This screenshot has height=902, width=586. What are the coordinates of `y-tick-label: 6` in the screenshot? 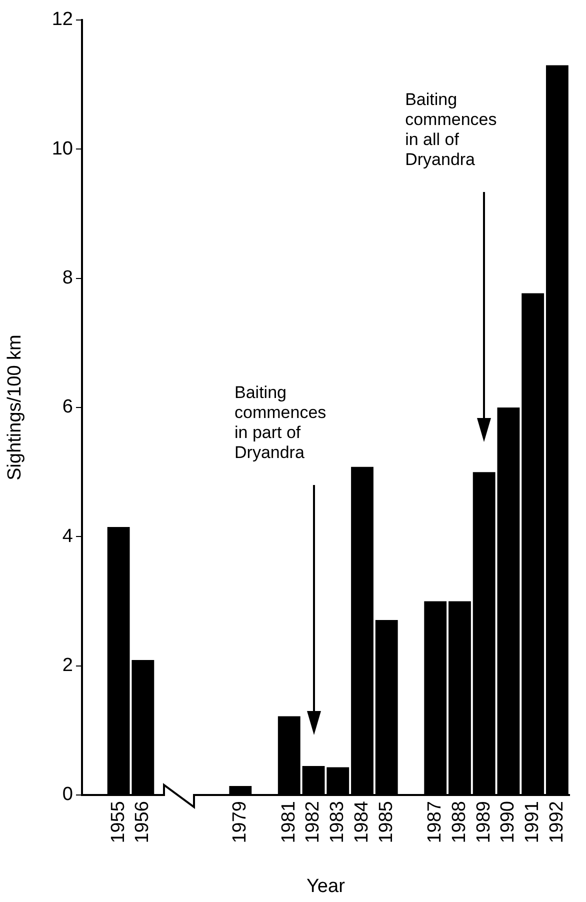 It's located at (67, 407).